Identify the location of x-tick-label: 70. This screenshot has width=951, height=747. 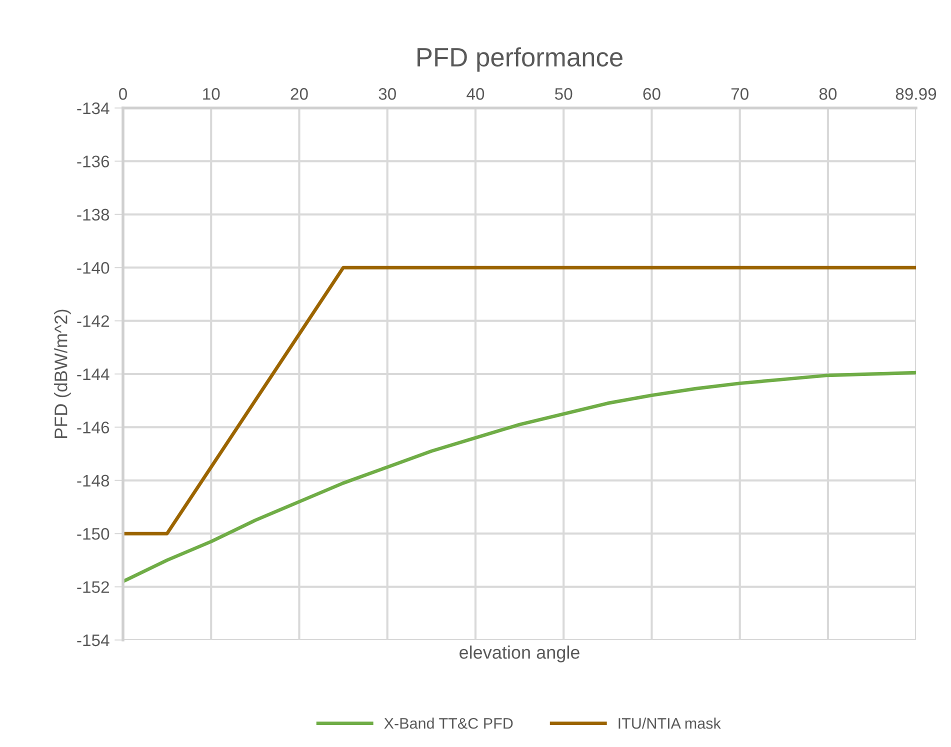
(739, 94).